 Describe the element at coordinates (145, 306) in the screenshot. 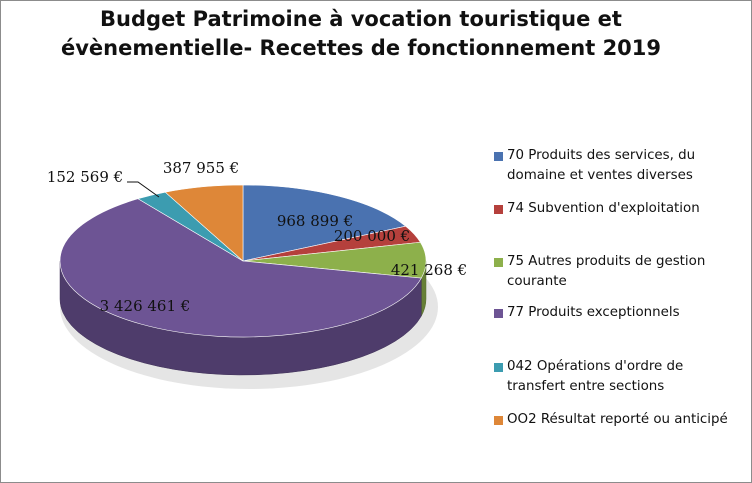

I see `data-label-3: 3 426 461 €` at that location.